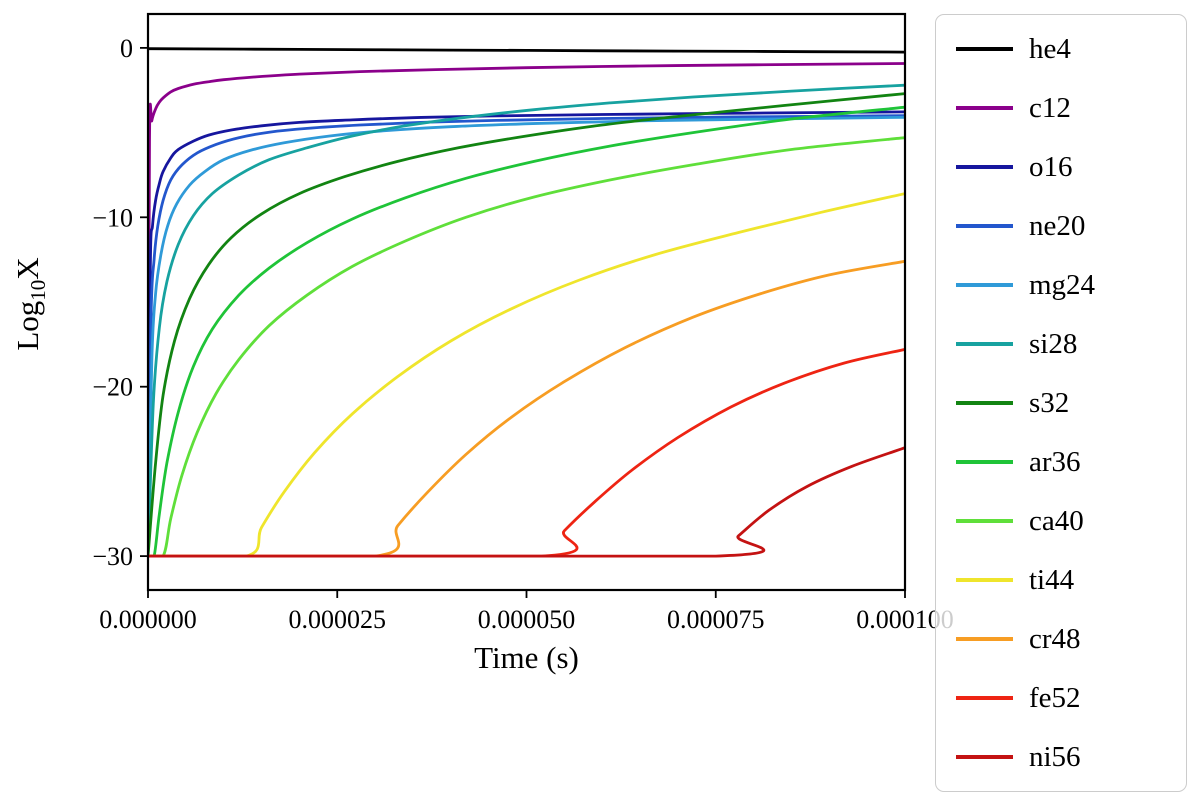  Describe the element at coordinates (1071, 403) in the screenshot. I see `legend-entry-s32: s32` at that location.